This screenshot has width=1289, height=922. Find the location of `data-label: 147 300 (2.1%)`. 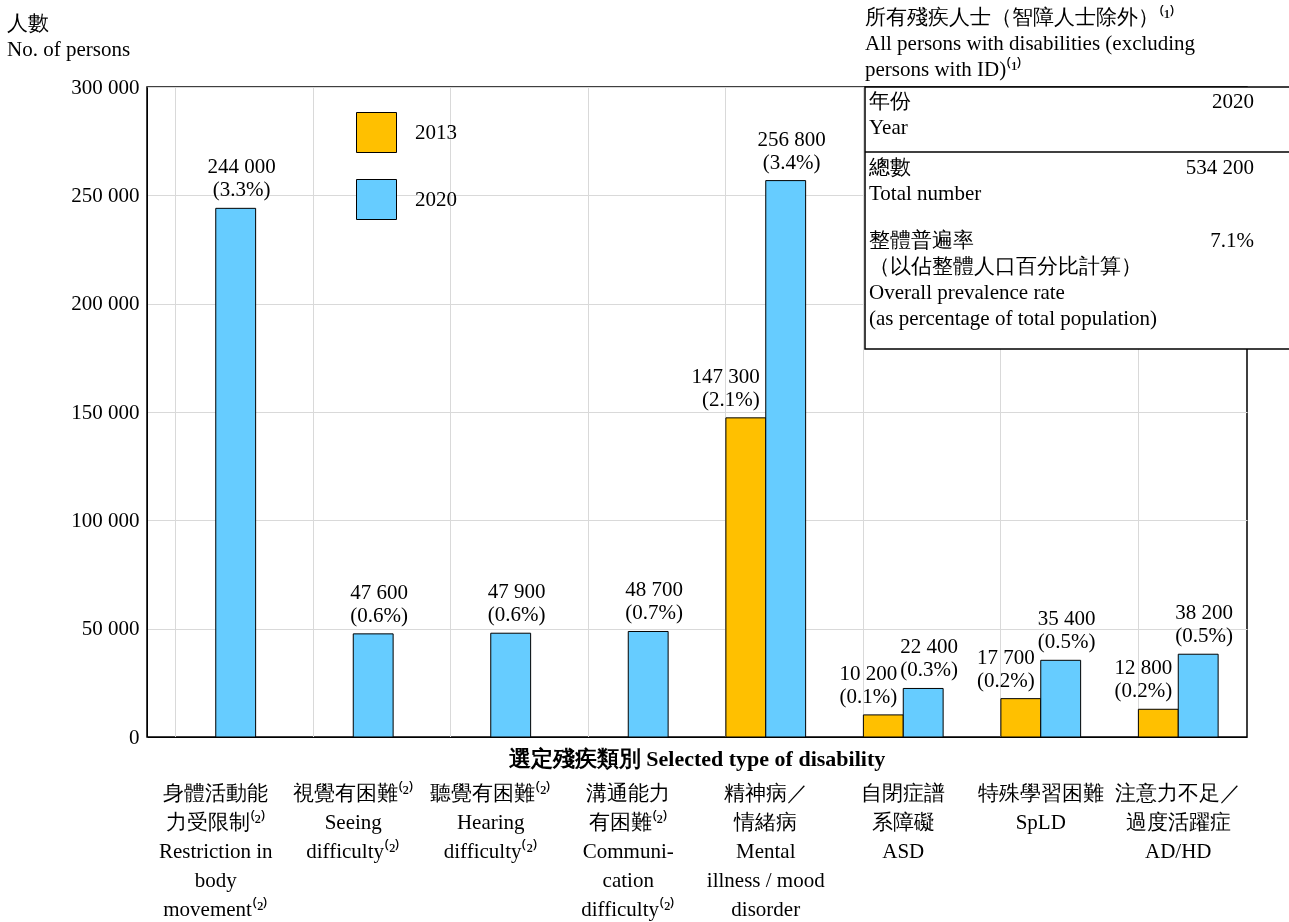

data-label: 147 300 (2.1%) is located at coordinates (725, 387).